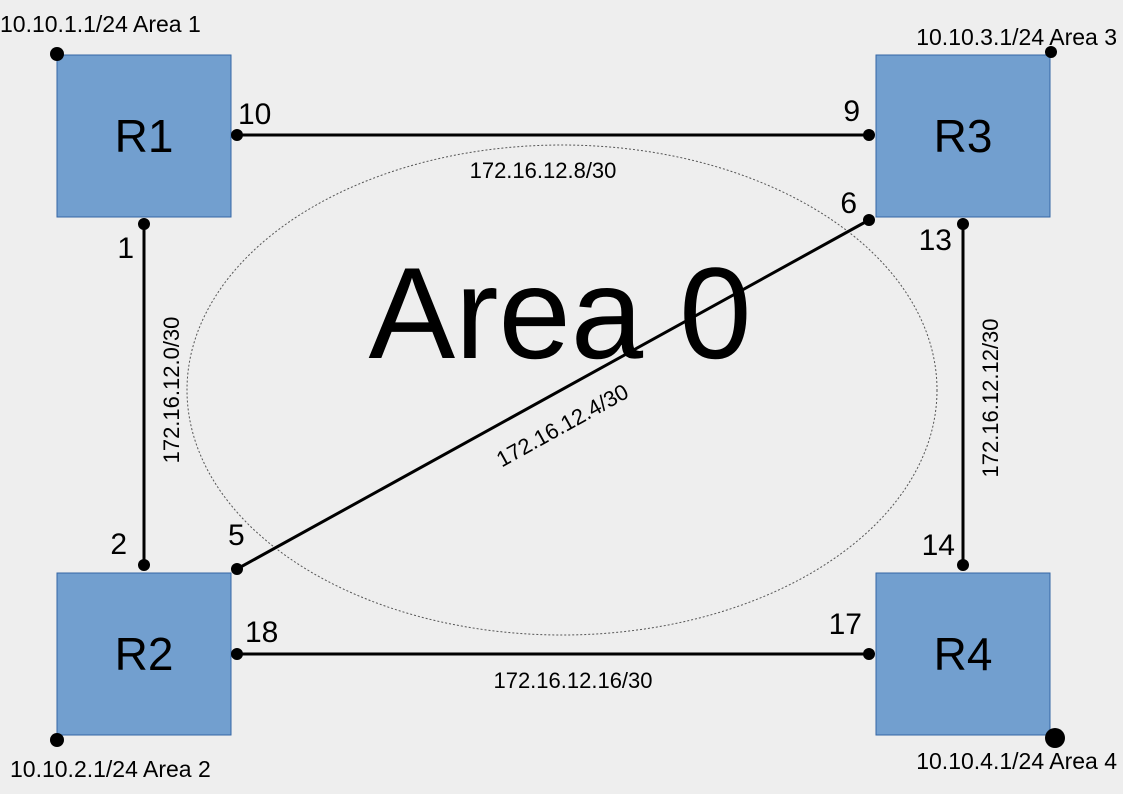 The height and width of the screenshot is (794, 1123). Describe the element at coordinates (562, 425) in the screenshot. I see `subnet-r2-r3: 172.16.12.4/30` at that location.